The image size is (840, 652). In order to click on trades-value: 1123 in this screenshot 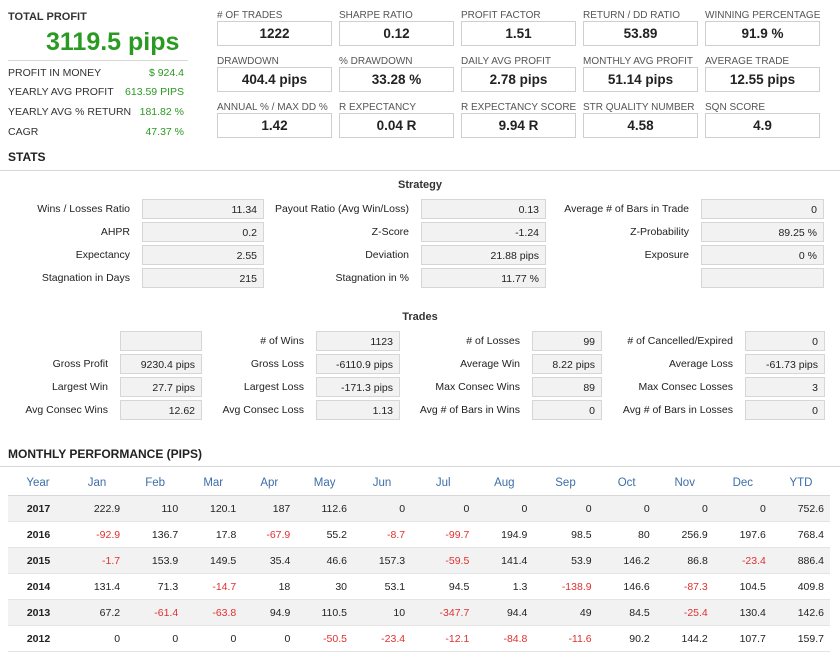, I will do `click(358, 341)`.